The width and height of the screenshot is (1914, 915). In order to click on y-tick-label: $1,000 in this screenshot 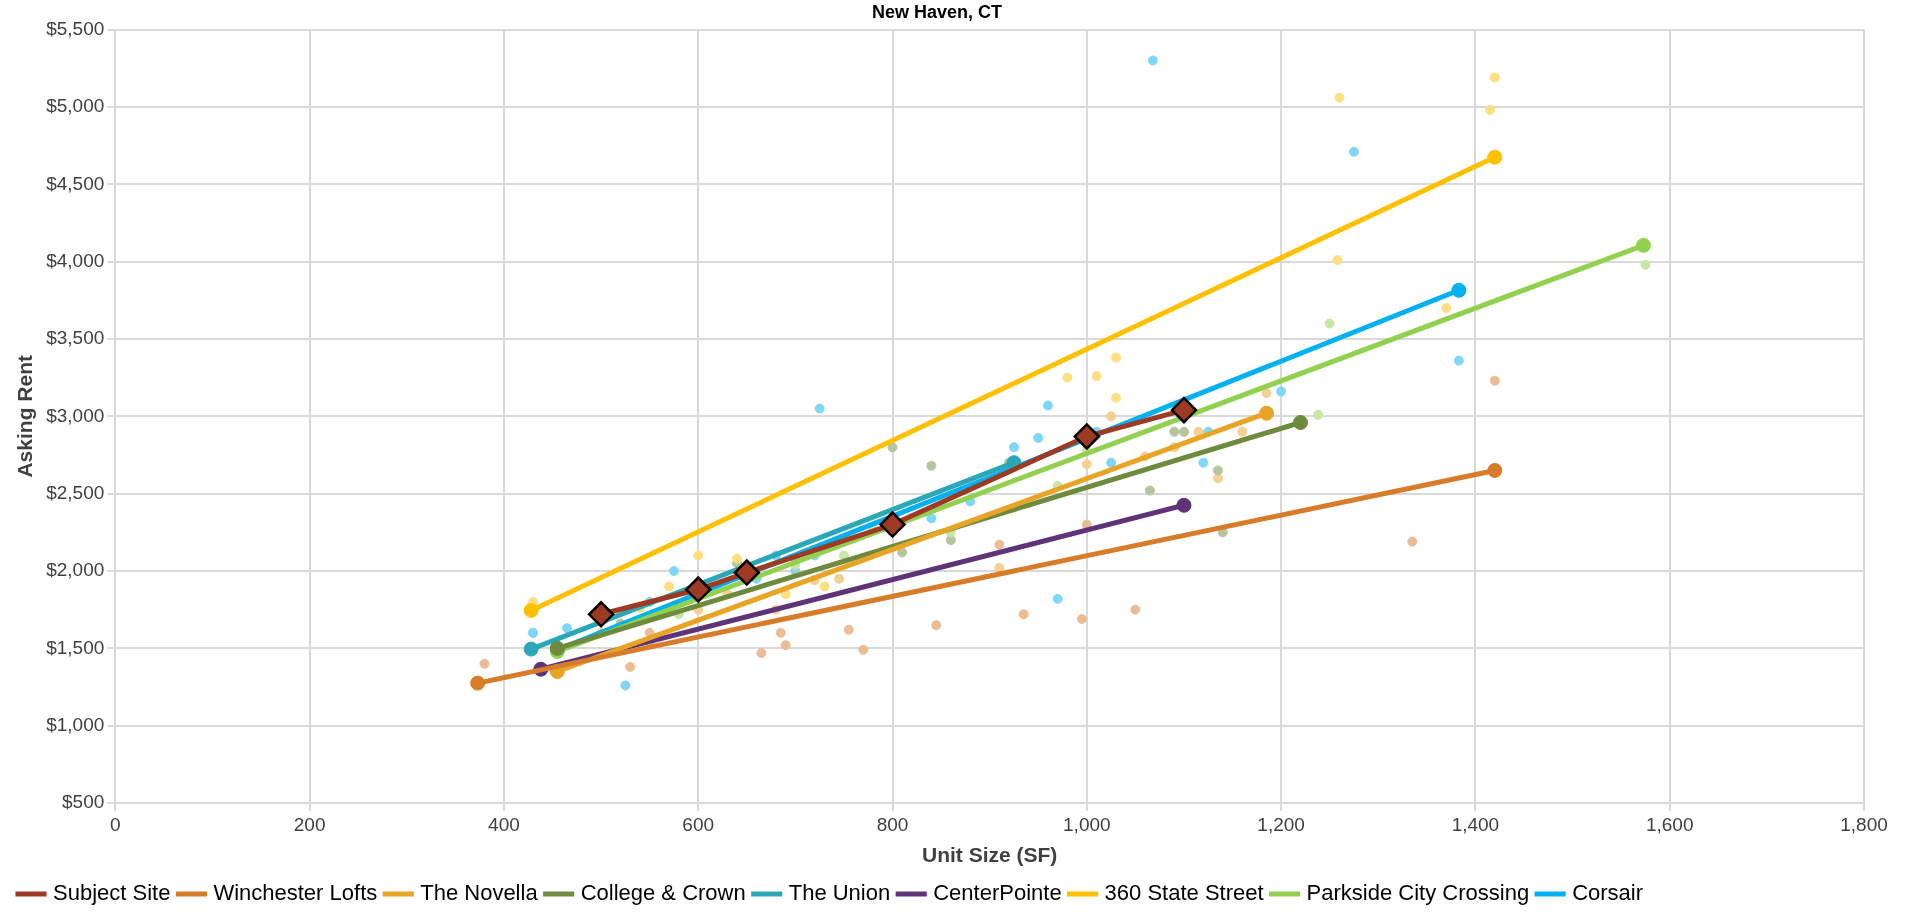, I will do `click(75, 724)`.